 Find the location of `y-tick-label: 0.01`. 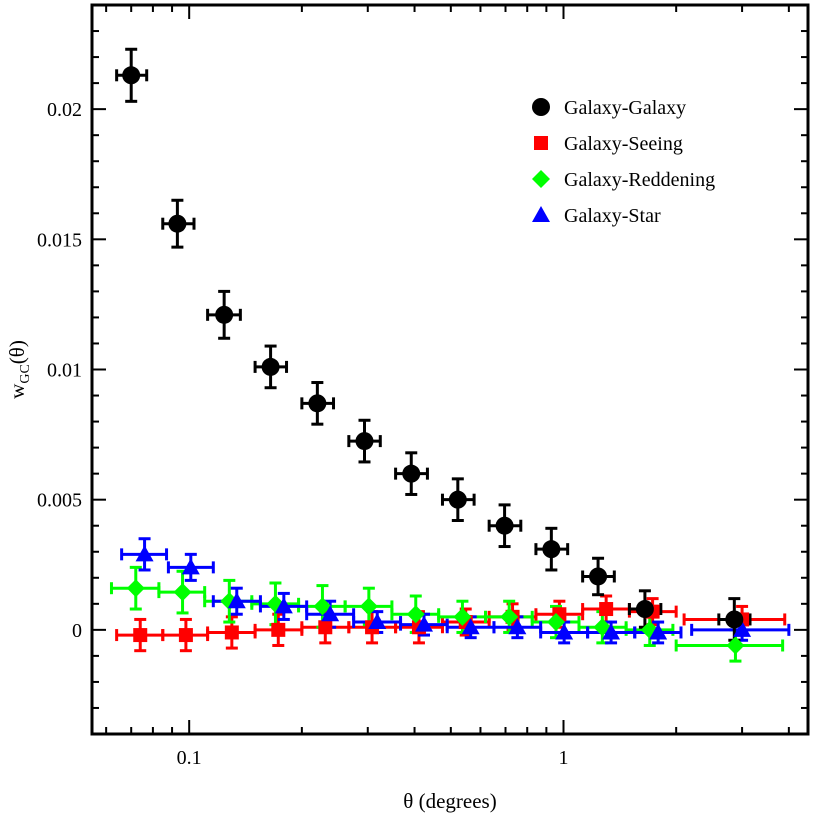

y-tick-label: 0.01 is located at coordinates (64, 371).